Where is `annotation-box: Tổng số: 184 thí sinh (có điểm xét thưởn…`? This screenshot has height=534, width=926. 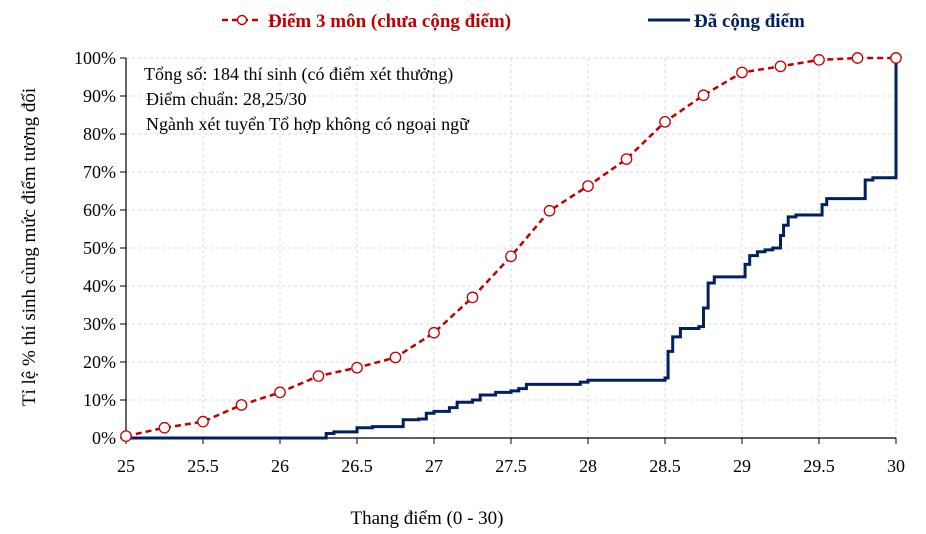
annotation-box: Tổng số: 184 thí sinh (có điểm xét thưởn… is located at coordinates (307, 99).